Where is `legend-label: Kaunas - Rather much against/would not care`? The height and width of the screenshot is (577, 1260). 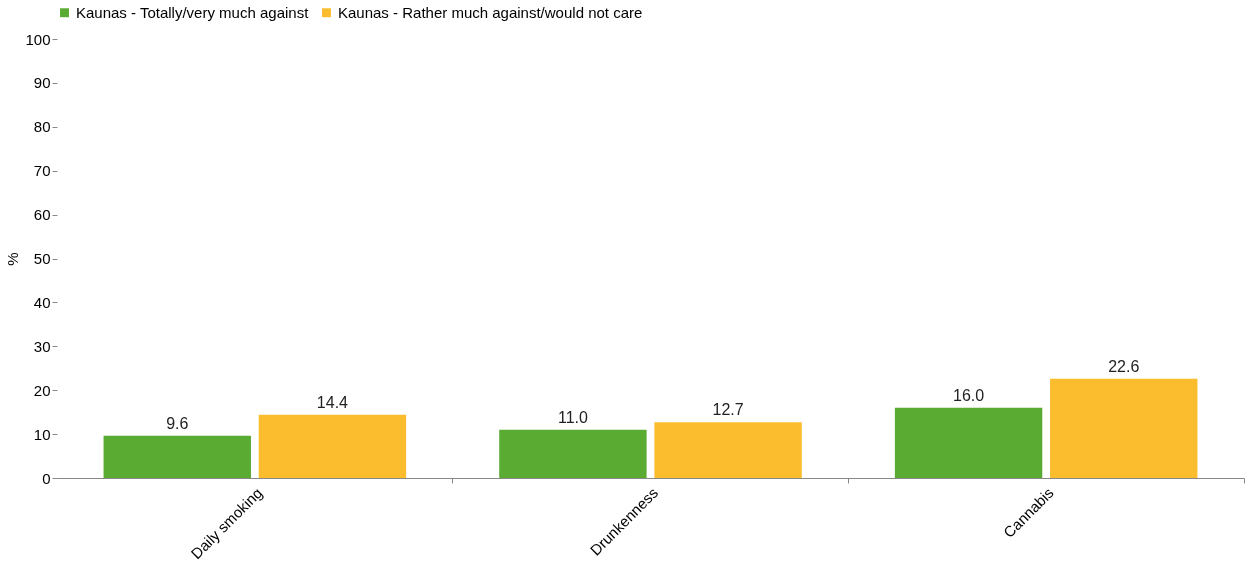
legend-label: Kaunas - Rather much against/would not care is located at coordinates (490, 12).